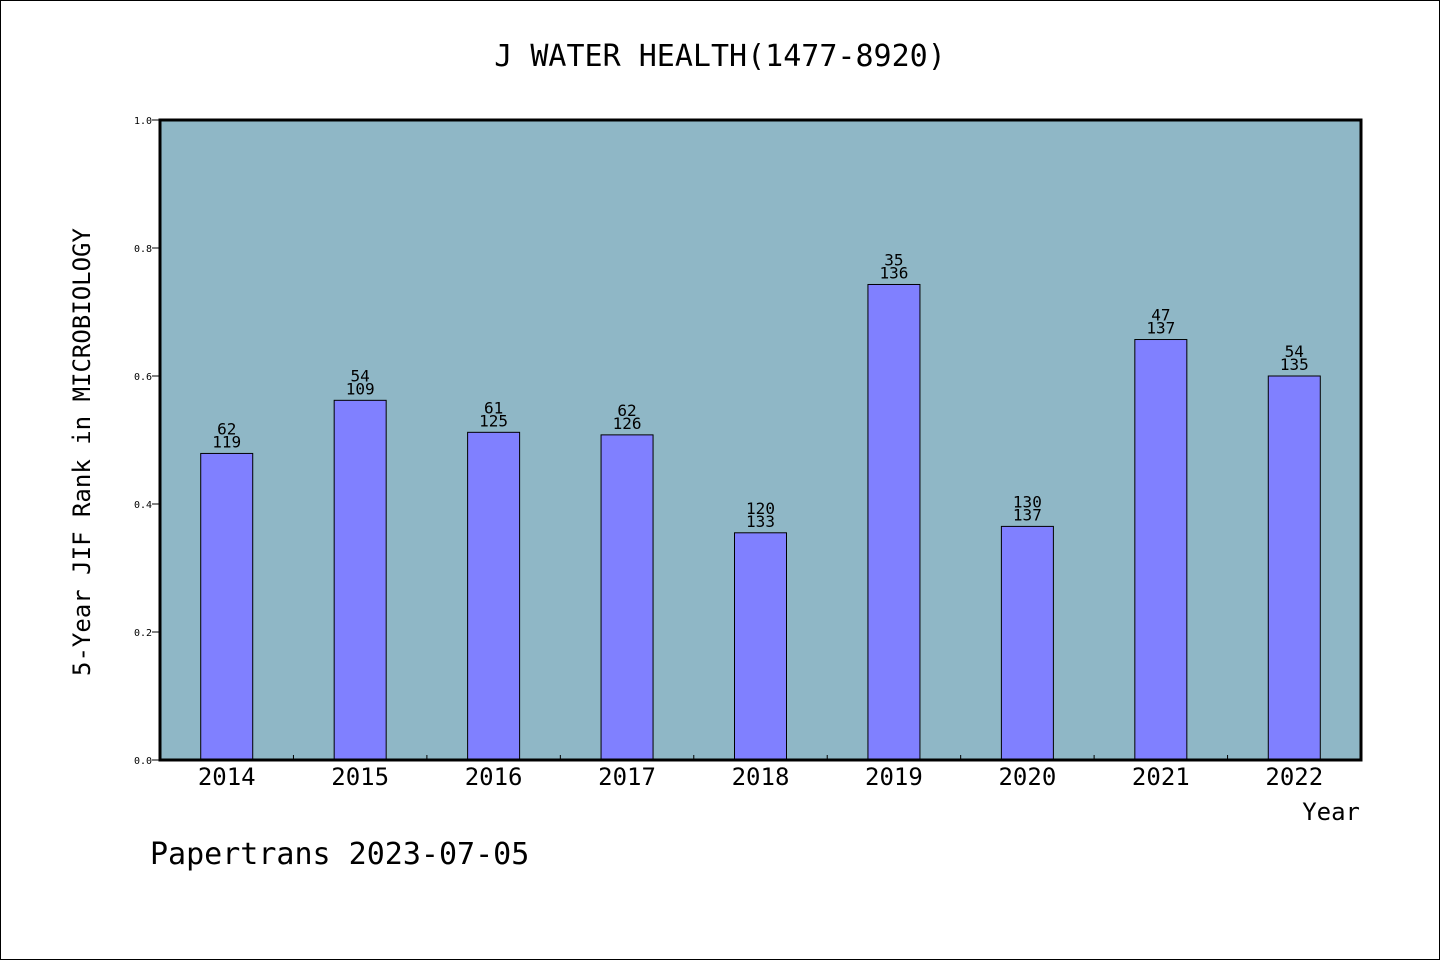 The width and height of the screenshot is (1440, 960). Describe the element at coordinates (1027, 514) in the screenshot. I see `total-label-2020: 137` at that location.